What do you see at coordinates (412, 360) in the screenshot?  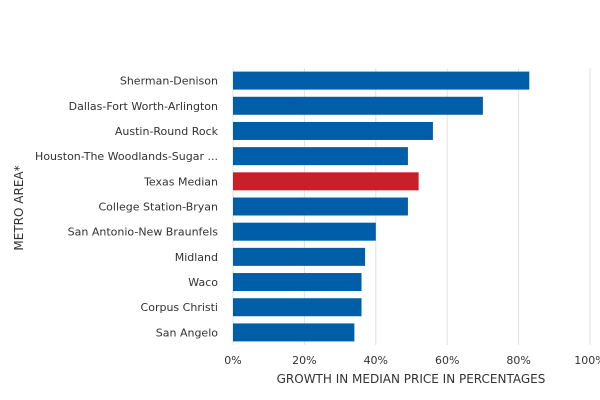 I see `x-tick-labels: 0% 20% 40% 60% 80% 100%` at bounding box center [412, 360].